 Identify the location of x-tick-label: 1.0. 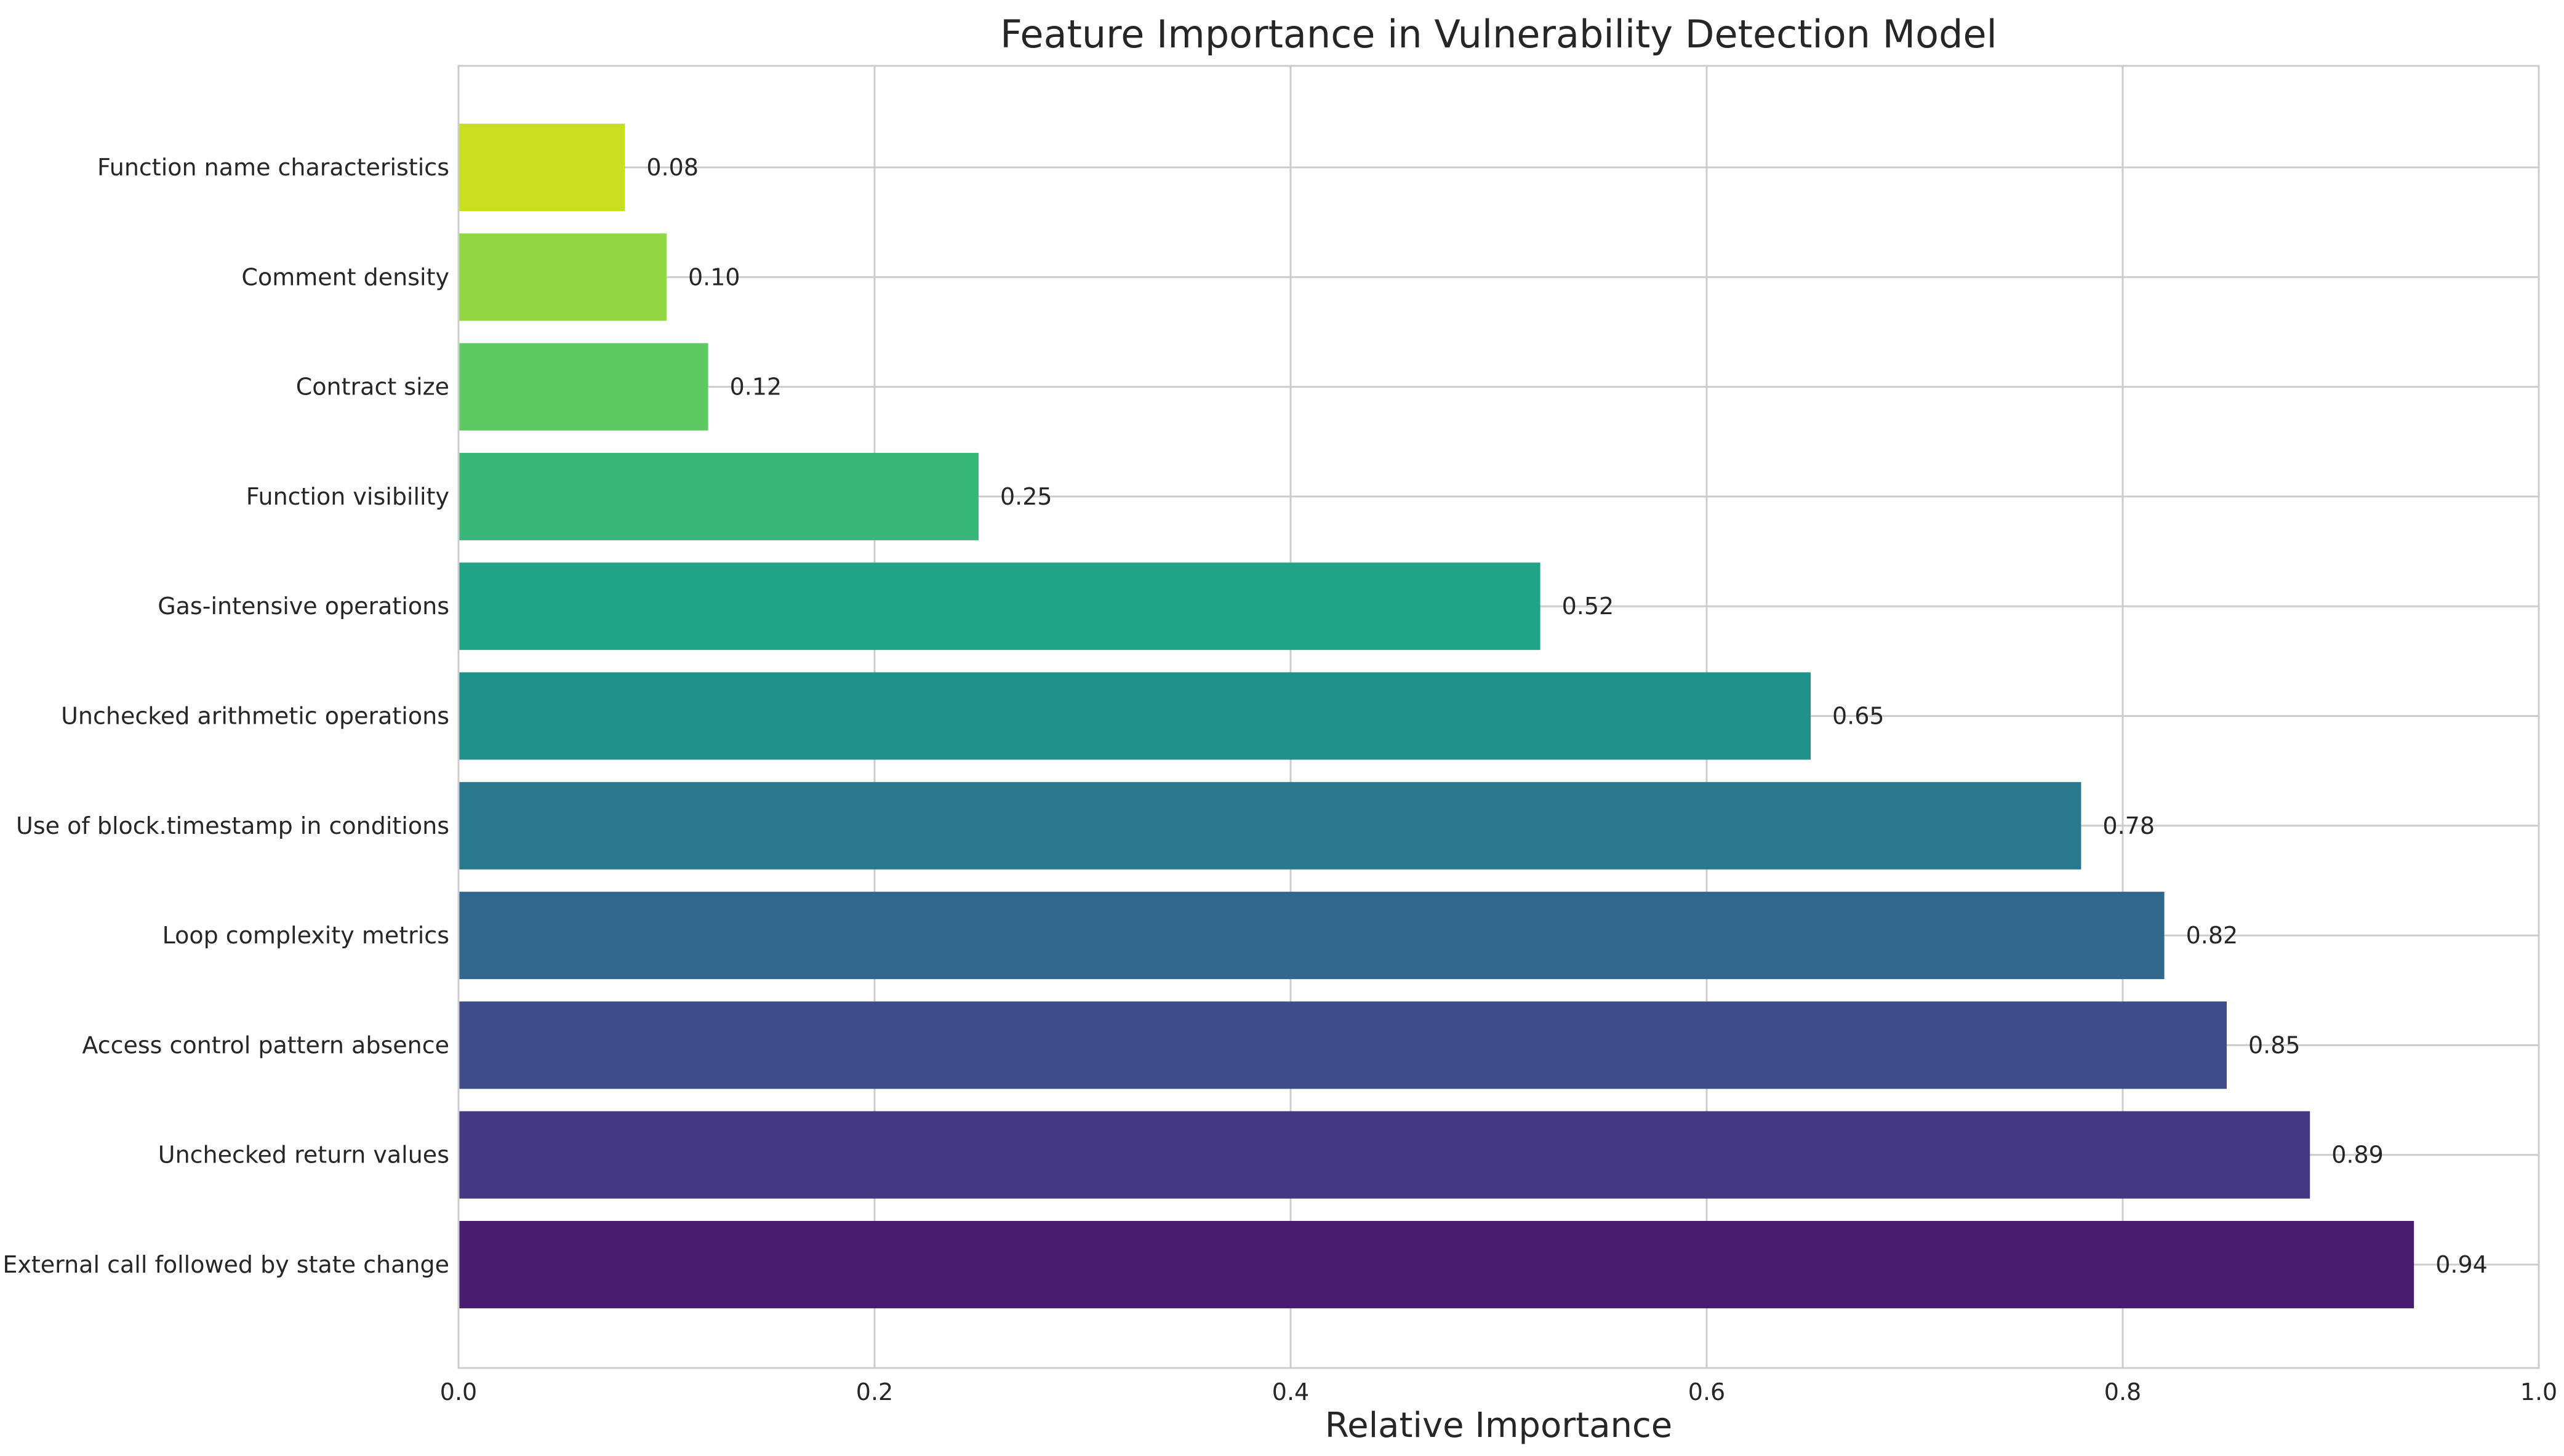
(2538, 1392).